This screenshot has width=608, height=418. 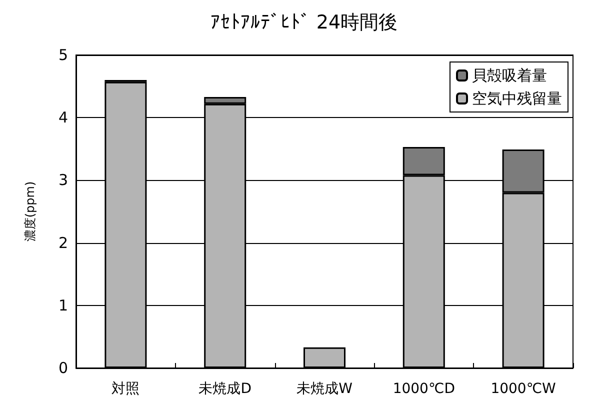 What do you see at coordinates (304, 23) in the screenshot?
I see `chart-title: ｱｾﾄｱﾙﾃﾞﾋﾄﾞ 24時間後` at bounding box center [304, 23].